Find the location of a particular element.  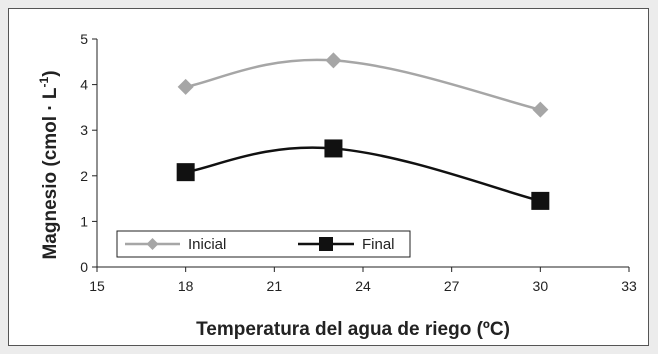

legend-label-inicial: Inicial is located at coordinates (207, 244).